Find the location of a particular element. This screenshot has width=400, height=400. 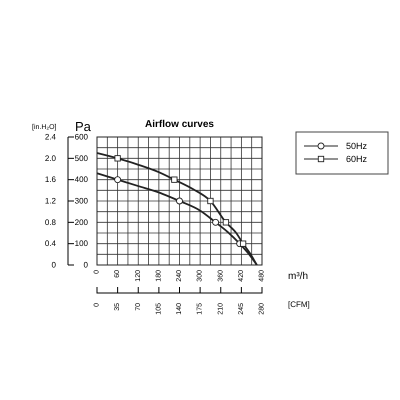

y2-tick-label: 2.0 is located at coordinates (50, 158).